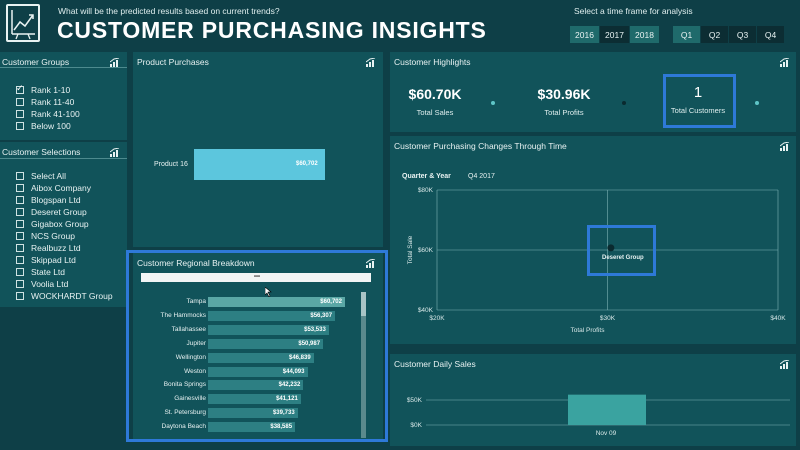  What do you see at coordinates (64, 295) in the screenshot?
I see `selection-option: WOCKHARDT Group` at bounding box center [64, 295].